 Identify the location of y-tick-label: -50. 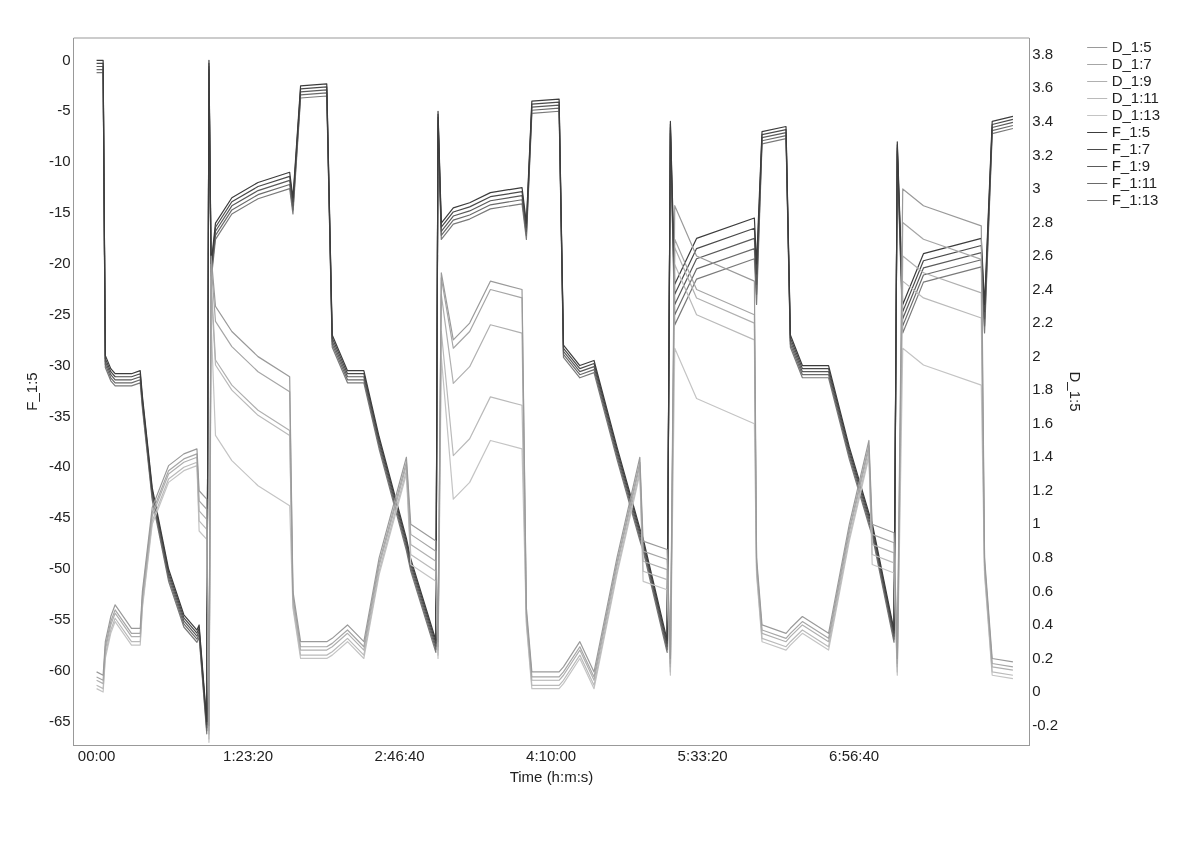
(59, 568).